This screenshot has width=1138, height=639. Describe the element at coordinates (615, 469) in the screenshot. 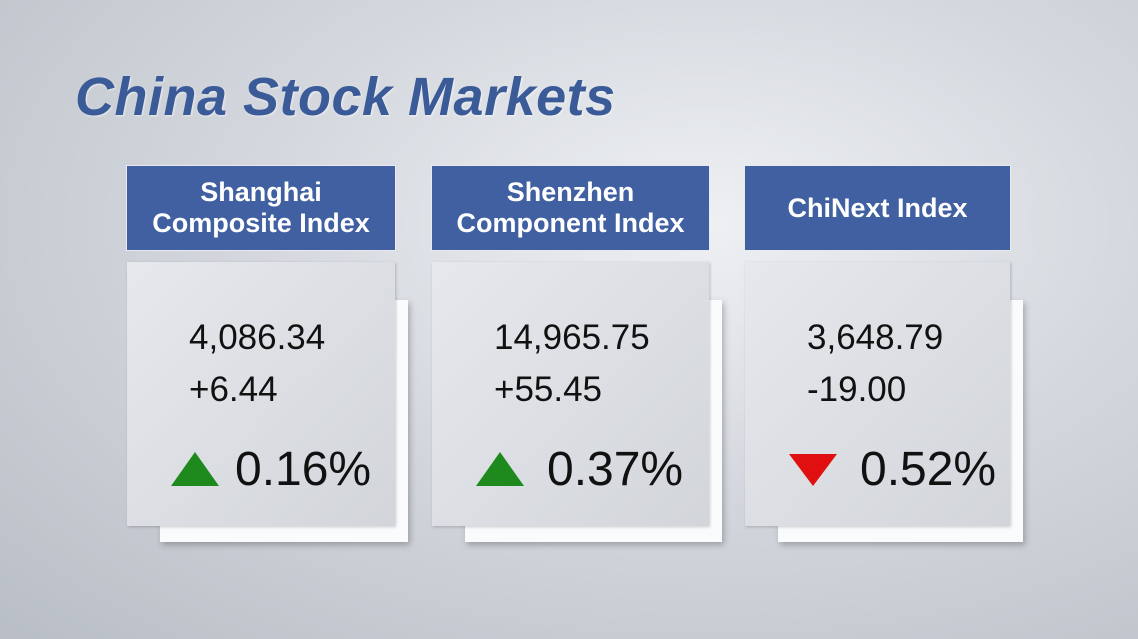

I see `percent-change: 0.37%` at that location.